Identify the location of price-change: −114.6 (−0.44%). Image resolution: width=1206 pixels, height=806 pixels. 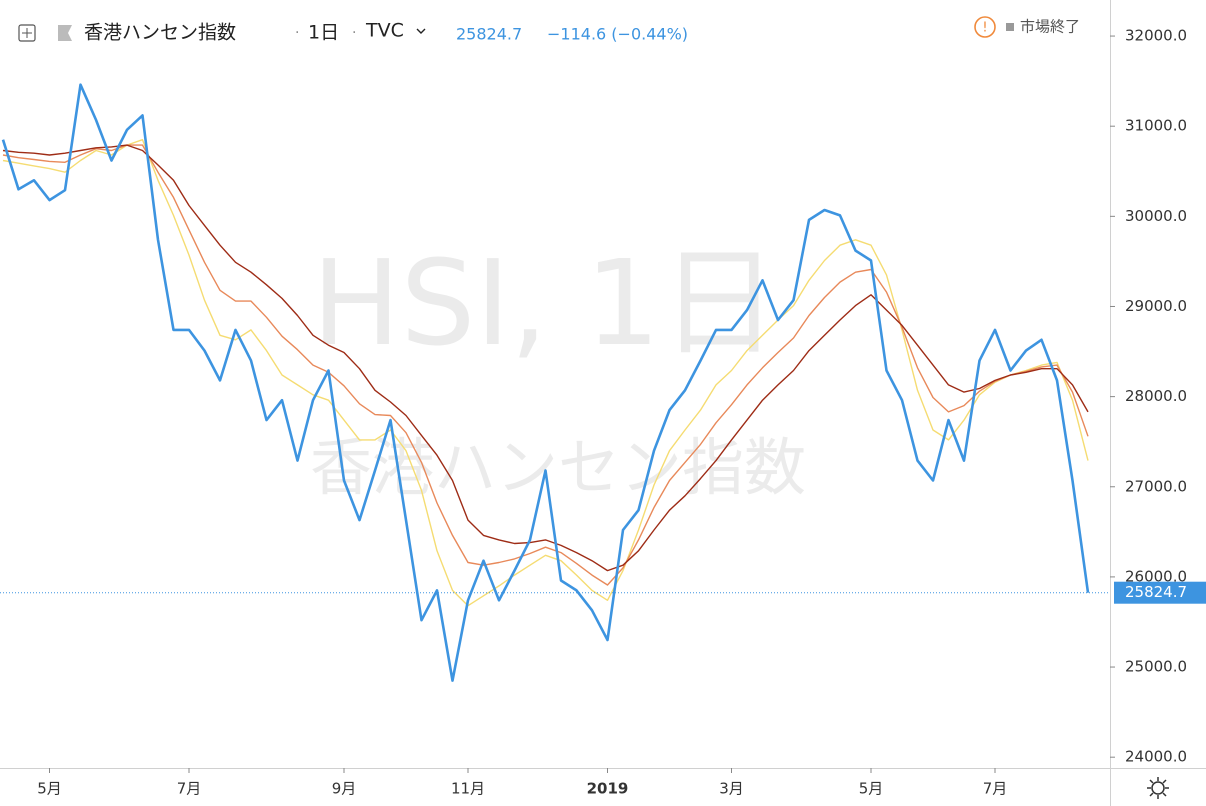
(617, 34).